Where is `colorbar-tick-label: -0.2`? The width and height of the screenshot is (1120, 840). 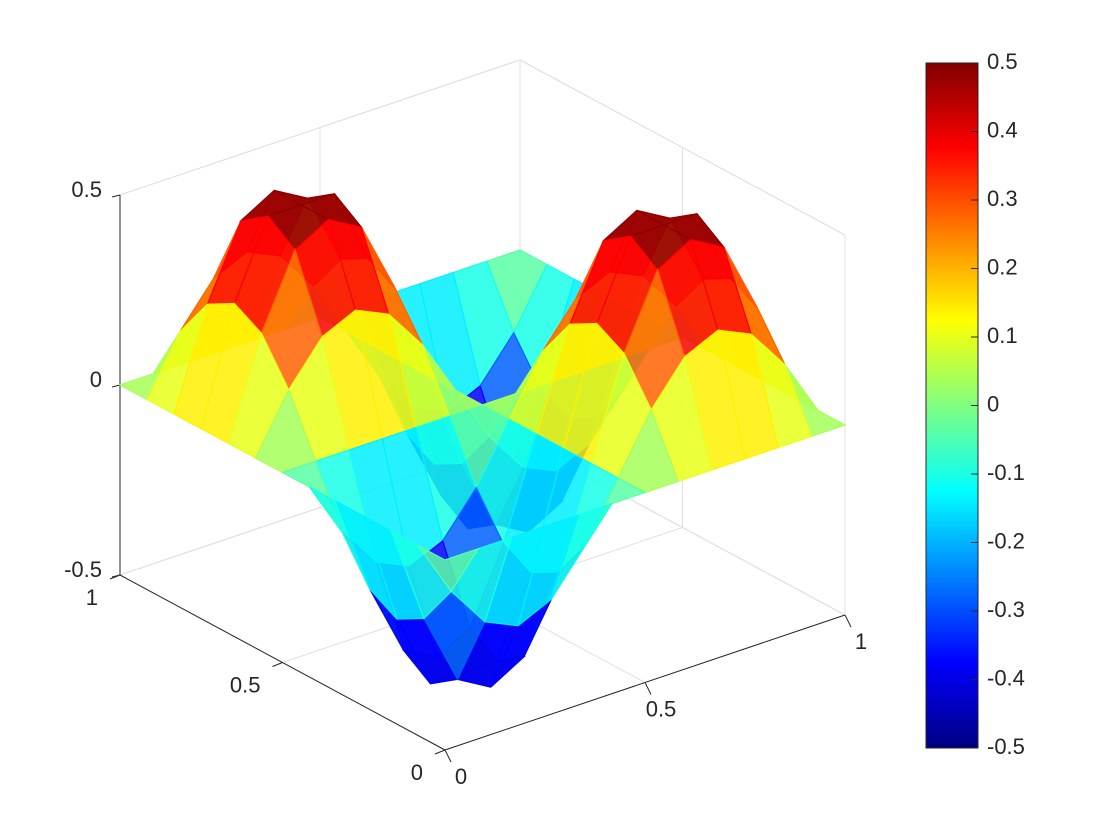
colorbar-tick-label: -0.2 is located at coordinates (1006, 540).